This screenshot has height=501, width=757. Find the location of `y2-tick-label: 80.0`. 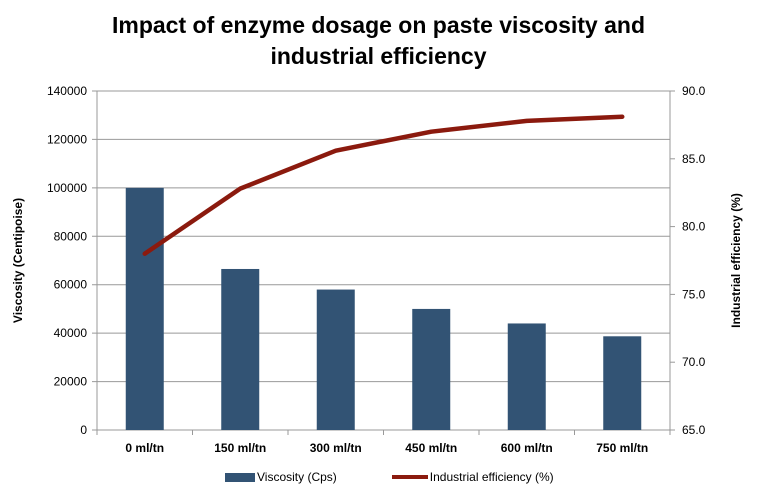

y2-tick-label: 80.0 is located at coordinates (694, 227).